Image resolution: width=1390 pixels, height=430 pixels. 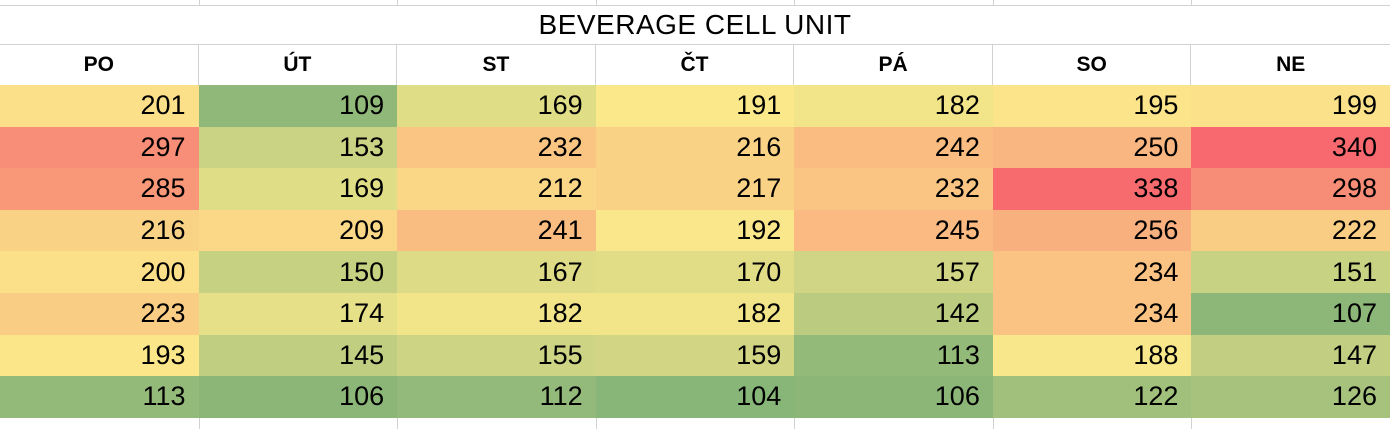 What do you see at coordinates (99, 355) in the screenshot?
I see `heatmap-cell-PO-row7: 193` at bounding box center [99, 355].